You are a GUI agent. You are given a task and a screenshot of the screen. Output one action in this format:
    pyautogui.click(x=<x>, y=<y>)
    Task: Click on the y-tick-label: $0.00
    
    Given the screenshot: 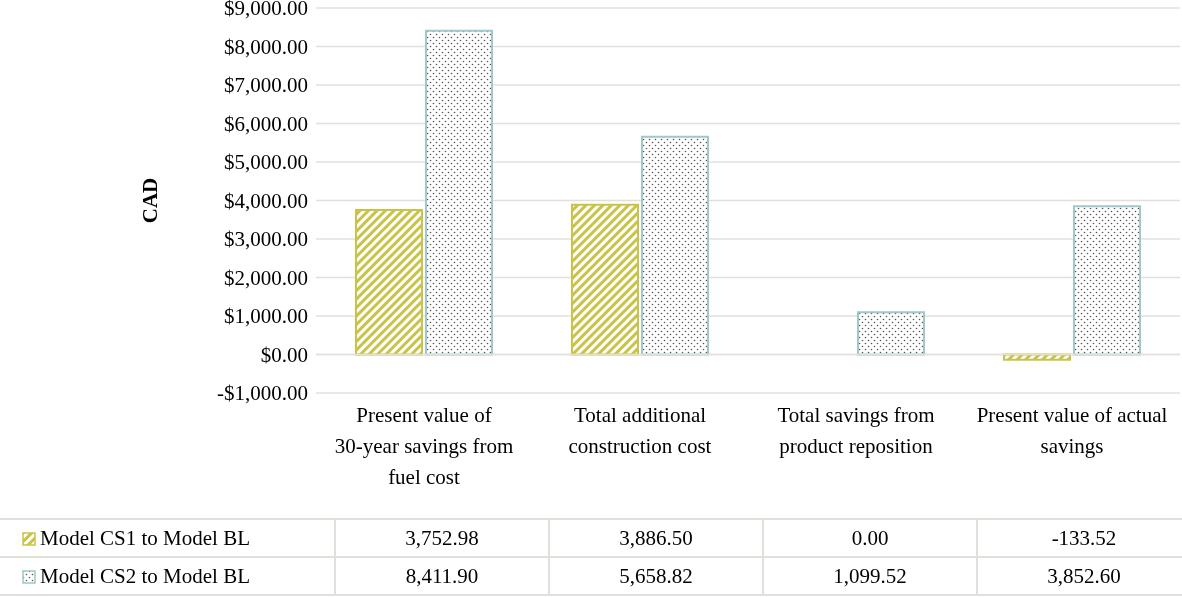 What is the action you would take?
    pyautogui.click(x=284, y=354)
    